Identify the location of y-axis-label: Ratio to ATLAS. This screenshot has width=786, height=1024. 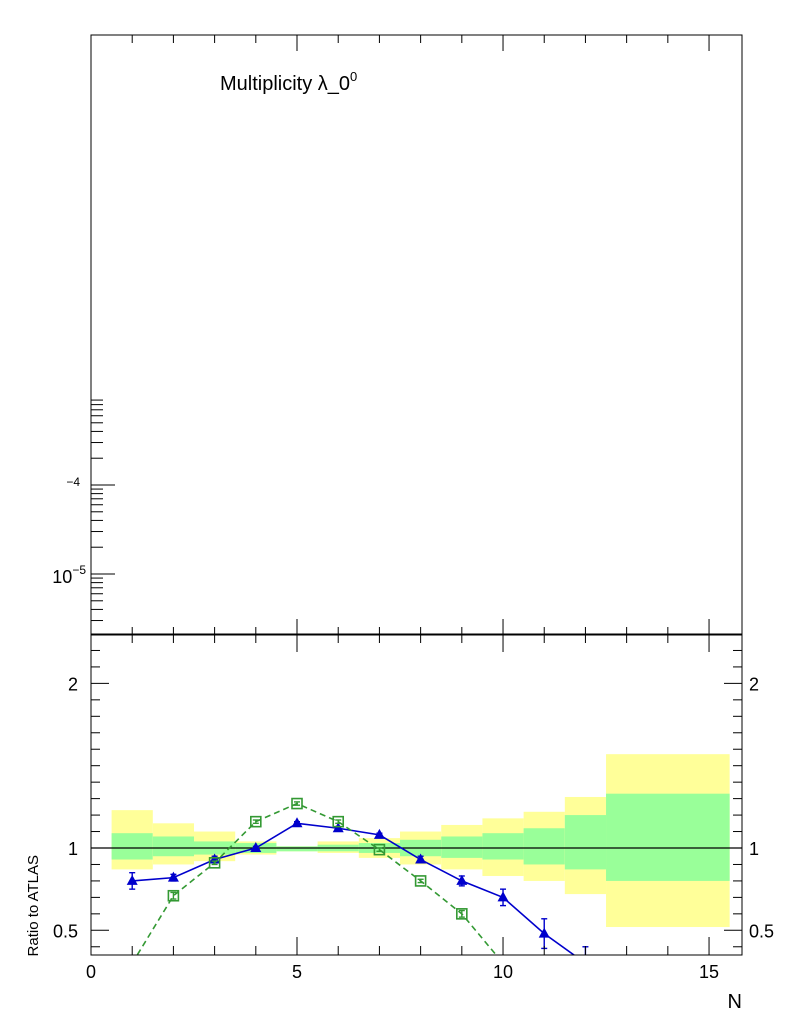
(33, 905).